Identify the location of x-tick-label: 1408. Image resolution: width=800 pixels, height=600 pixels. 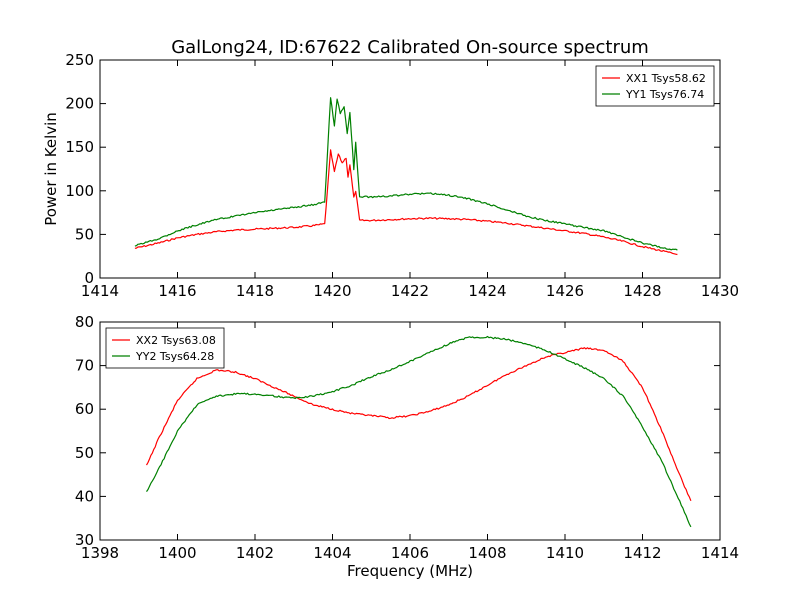
(487, 553).